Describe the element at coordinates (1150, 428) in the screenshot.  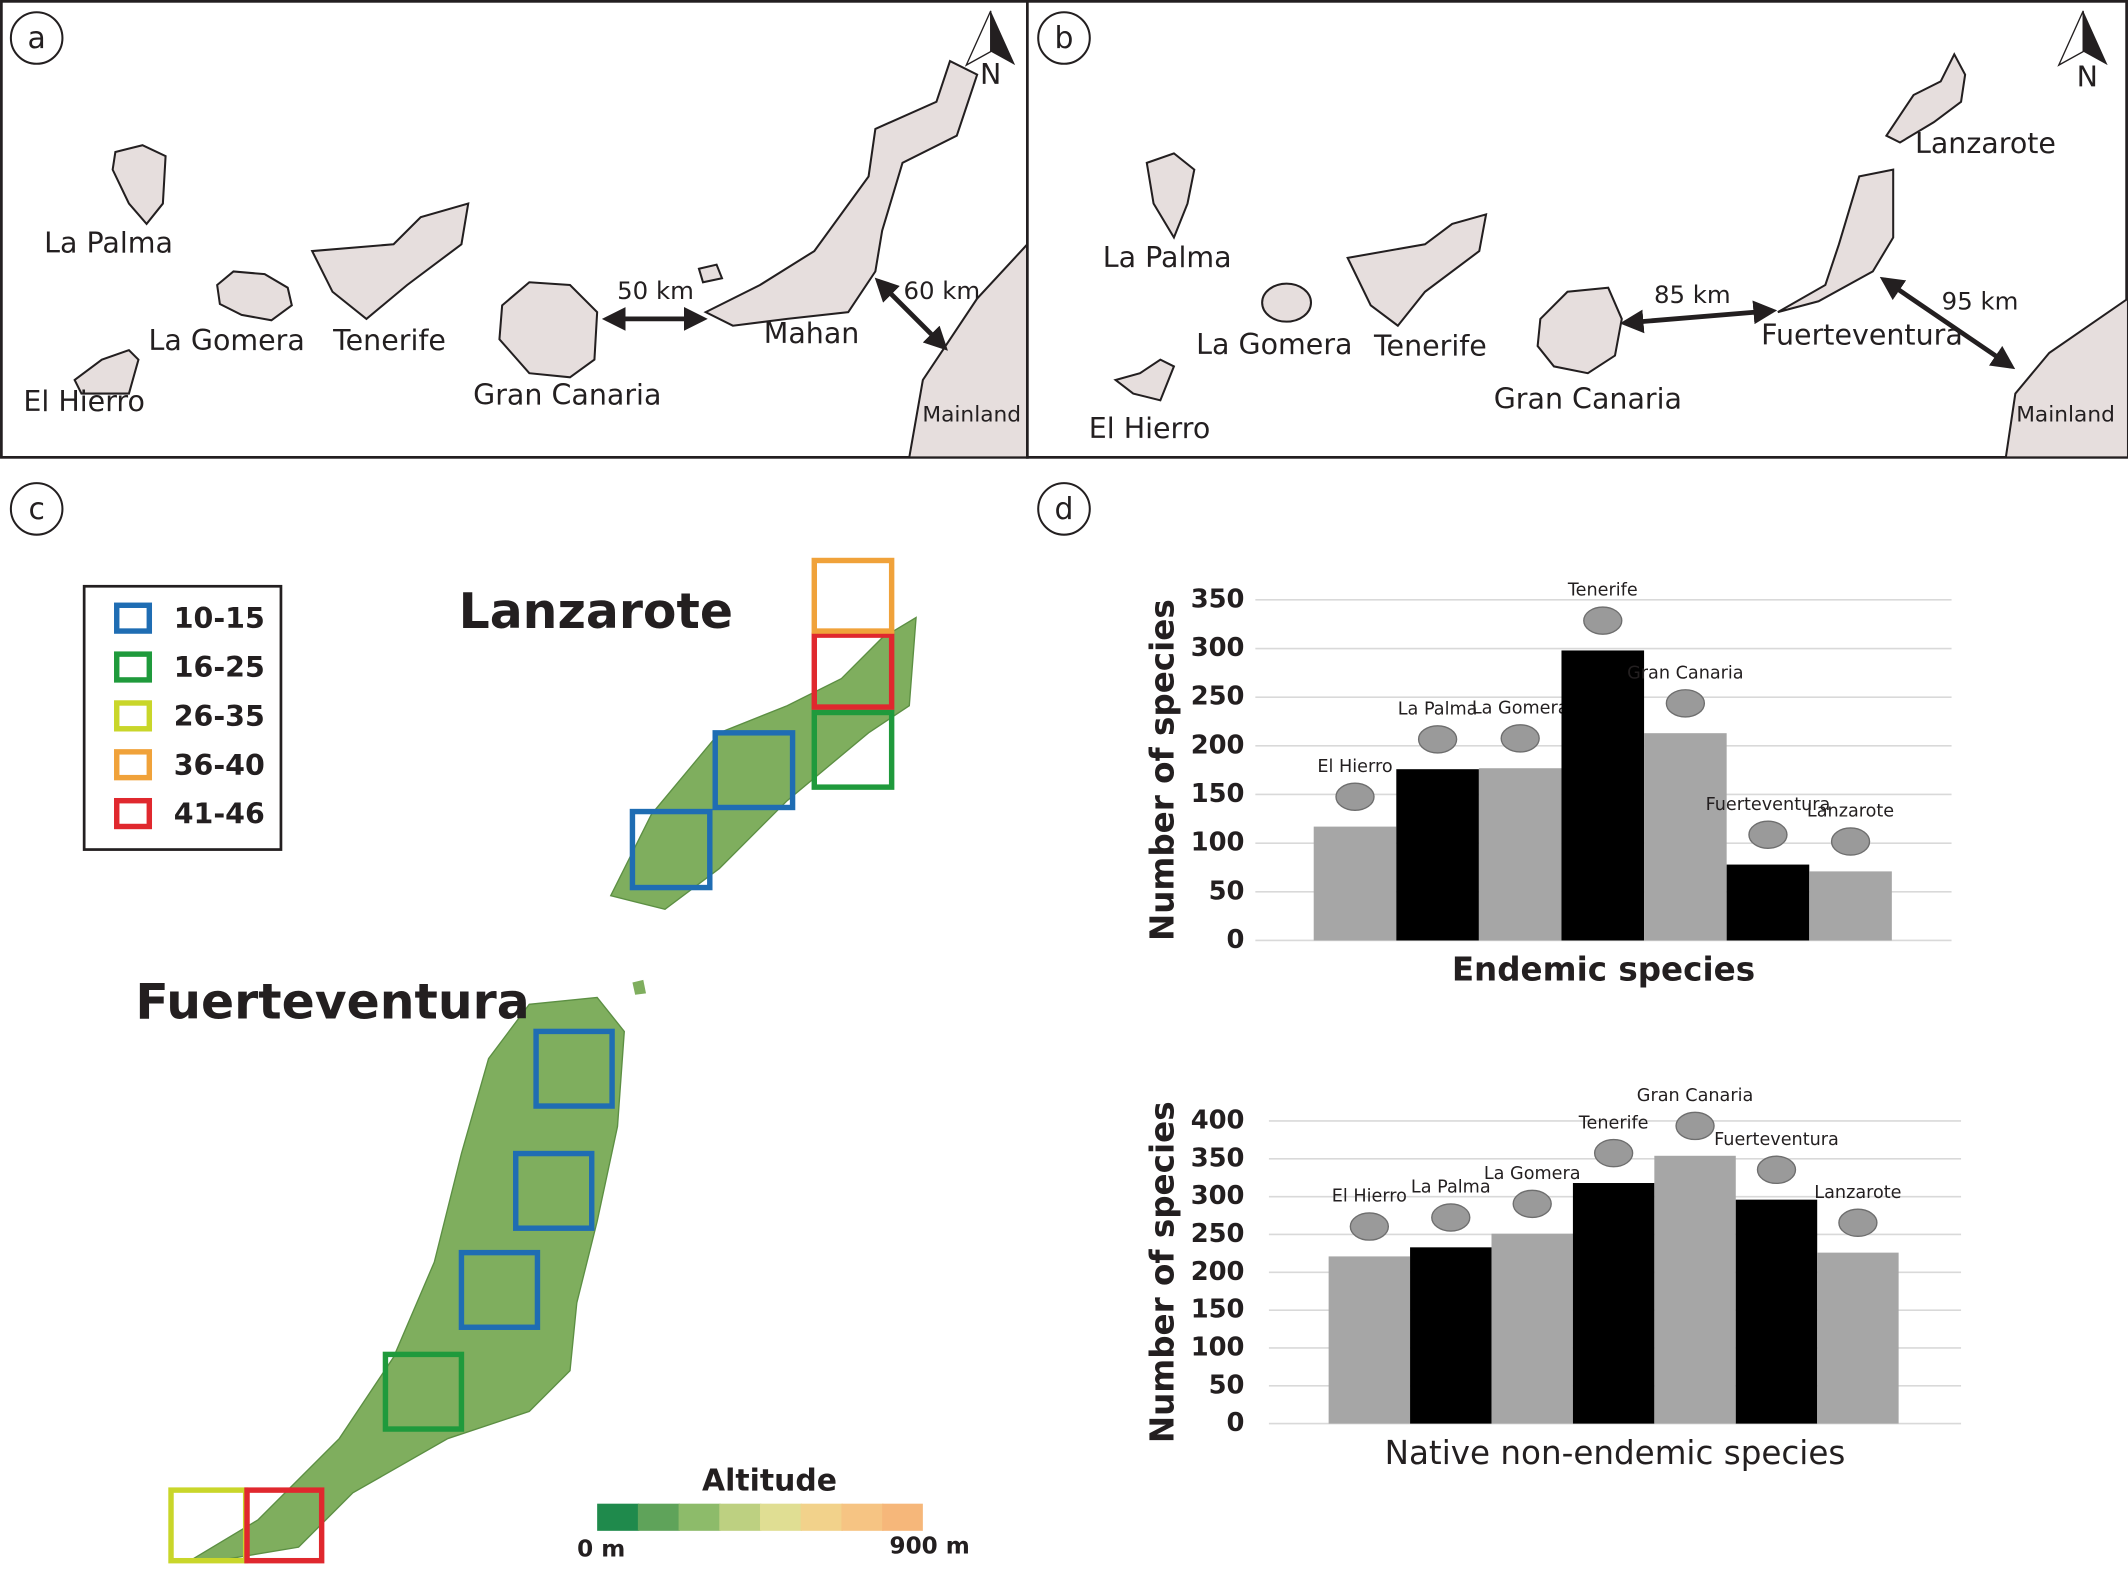
I see `place-label: El Hierro` at that location.